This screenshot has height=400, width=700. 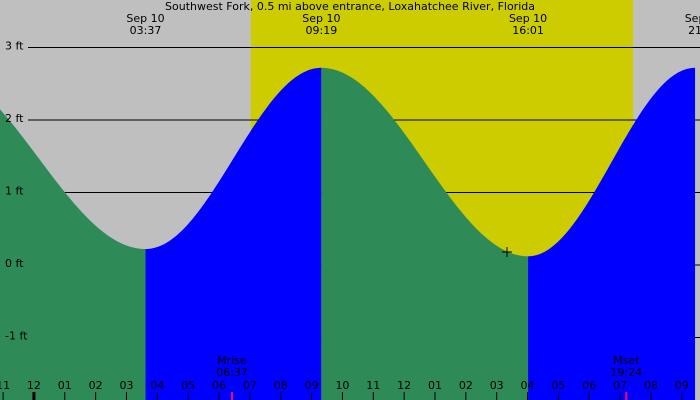 What do you see at coordinates (507, 252) in the screenshot?
I see `cursor` at bounding box center [507, 252].